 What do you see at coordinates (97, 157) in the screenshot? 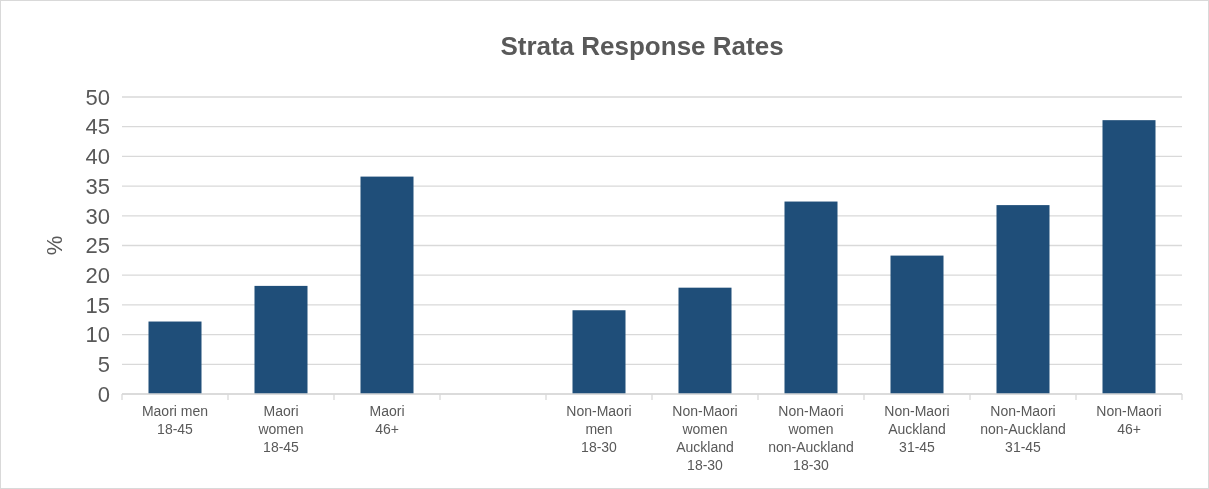
I see `y-tick-label: 40` at bounding box center [97, 157].